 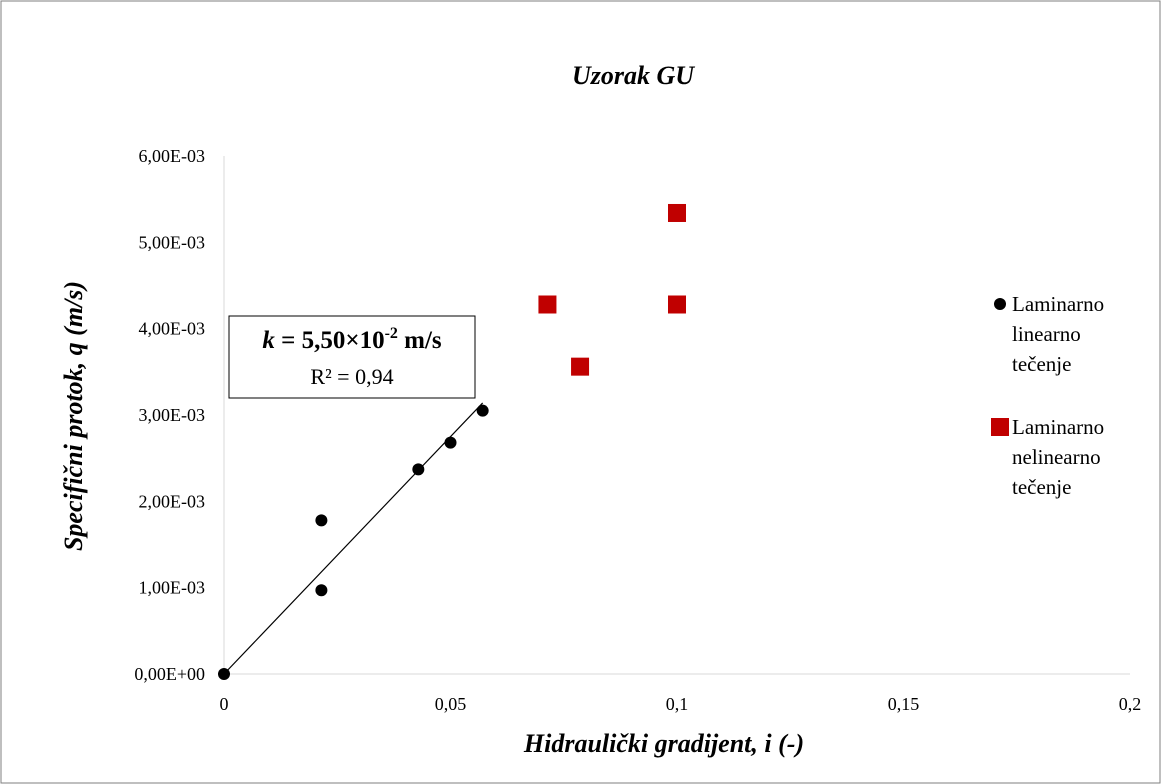 I want to click on equation-annotation: k = 5,50×10-2 m/s R² = 0,94, so click(x=352, y=357).